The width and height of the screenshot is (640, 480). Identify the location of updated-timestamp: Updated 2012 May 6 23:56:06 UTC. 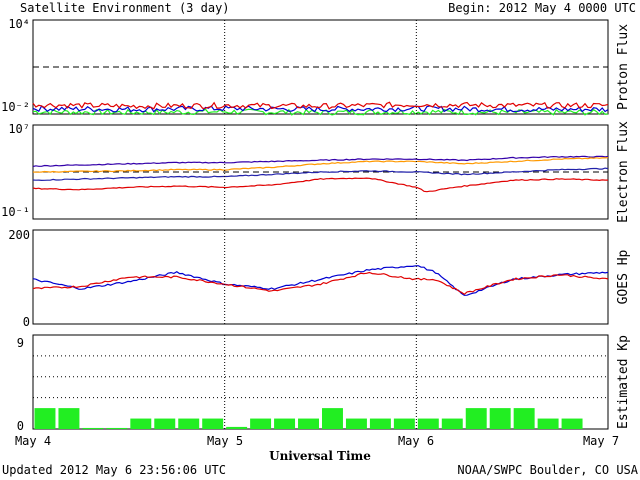
(114, 470).